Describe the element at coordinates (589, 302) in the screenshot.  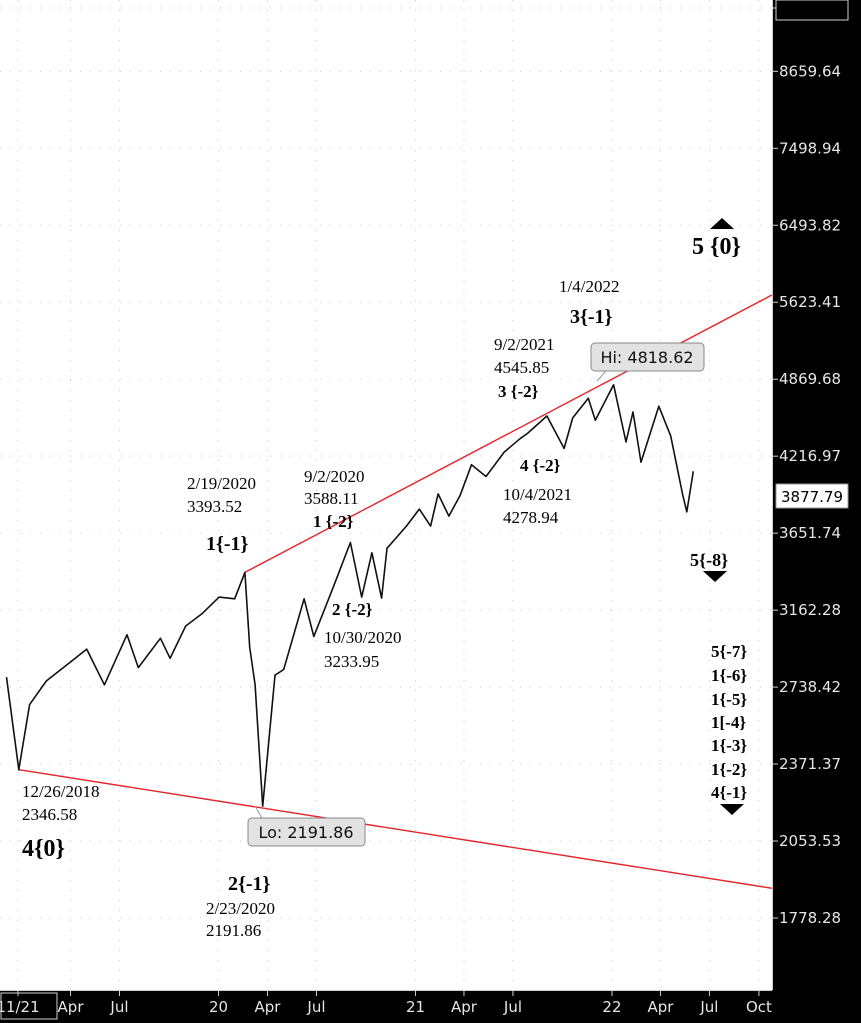
I see `annotation-jan-2022: 1/4/2022 3{-1}` at that location.